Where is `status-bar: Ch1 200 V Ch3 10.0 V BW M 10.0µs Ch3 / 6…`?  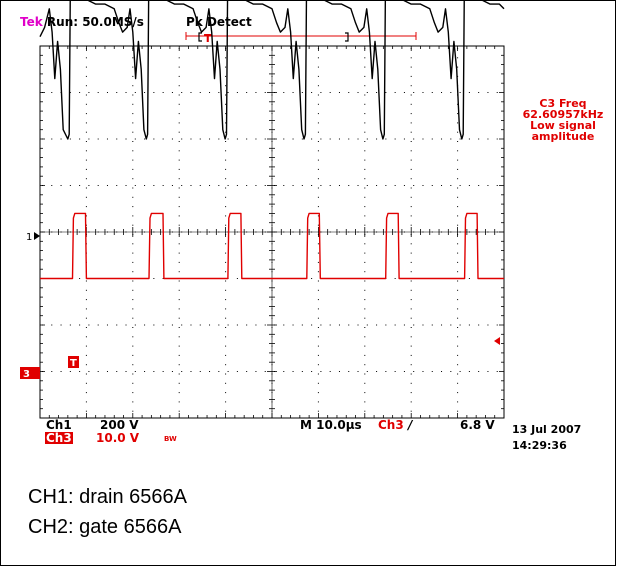 status-bar: Ch1 200 V Ch3 10.0 V BW M 10.0µs Ch3 / 6… is located at coordinates (274, 433).